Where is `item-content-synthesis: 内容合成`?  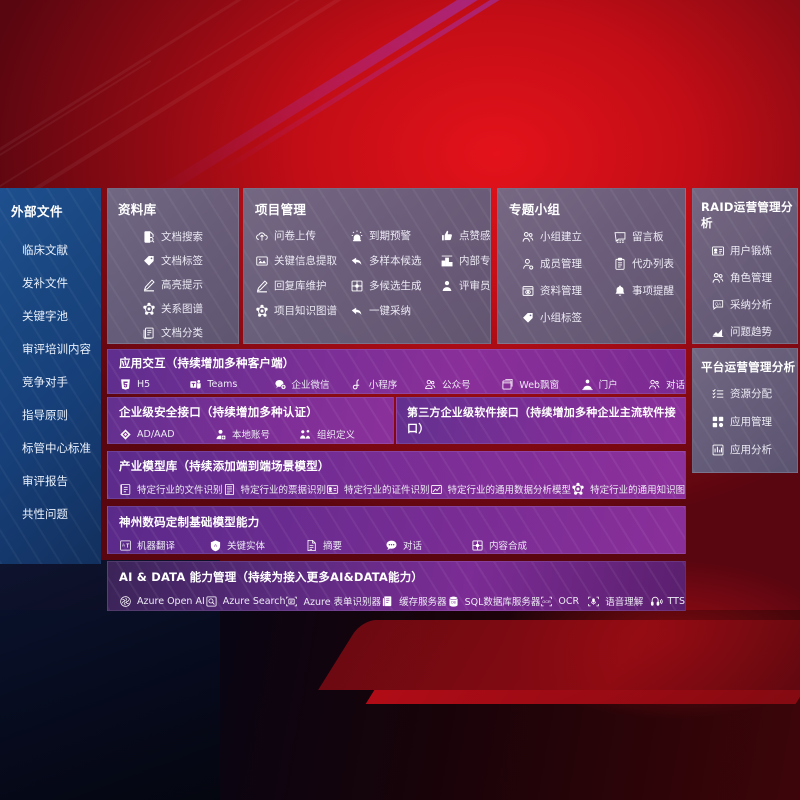 item-content-synthesis: 内容合成 is located at coordinates (499, 545).